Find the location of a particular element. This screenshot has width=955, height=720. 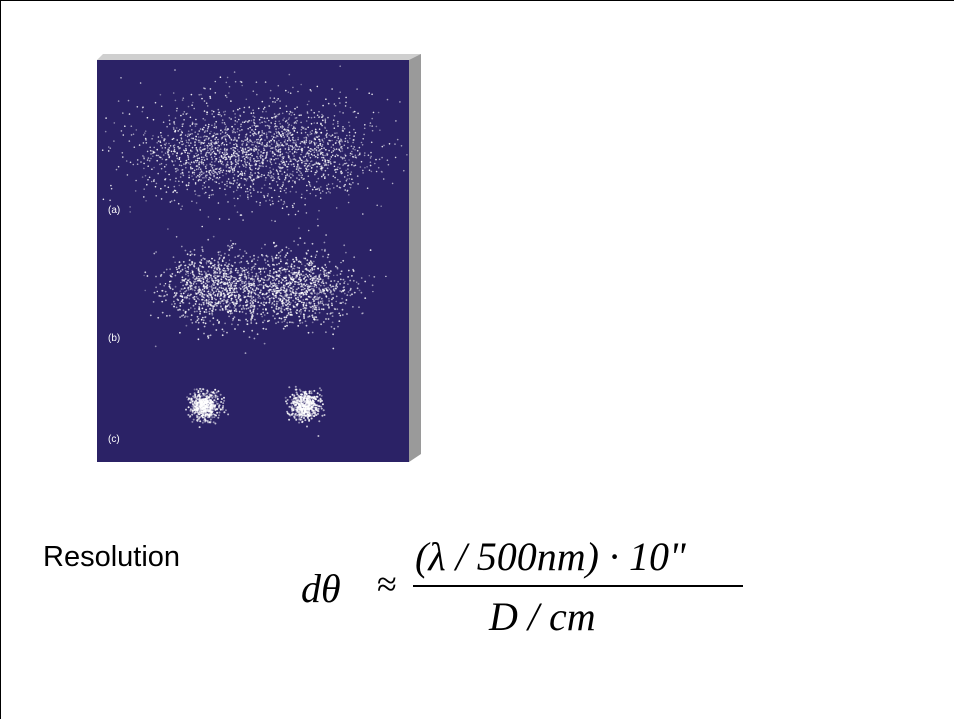

panel-label-c: (c) is located at coordinates (114, 439).